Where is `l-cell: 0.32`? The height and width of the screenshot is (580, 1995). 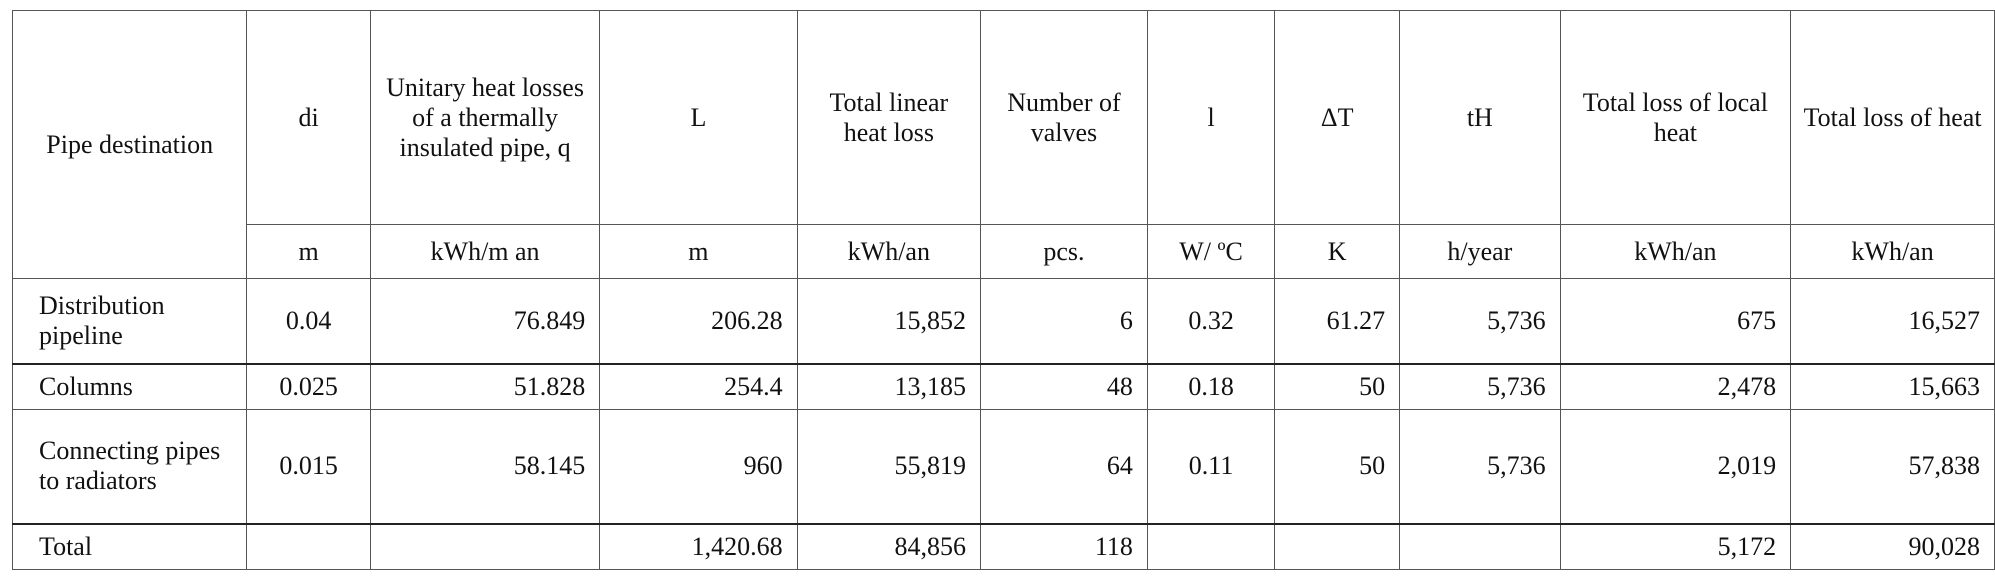 l-cell: 0.32 is located at coordinates (1211, 321).